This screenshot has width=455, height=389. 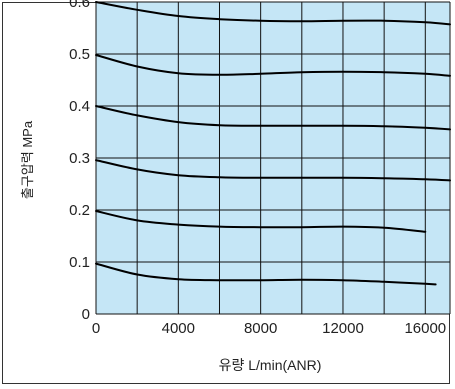 What do you see at coordinates (343, 328) in the screenshot?
I see `x-tick-label: 12000` at bounding box center [343, 328].